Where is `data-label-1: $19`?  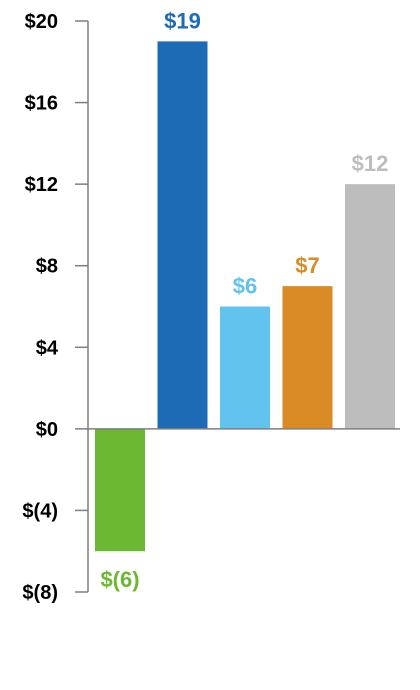 data-label-1: $19 is located at coordinates (182, 20).